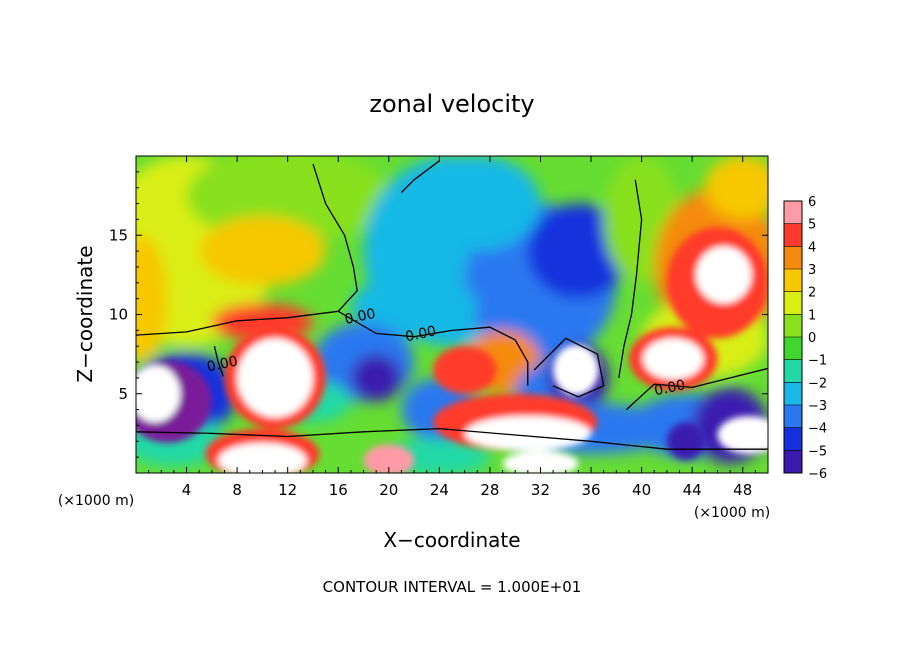  Describe the element at coordinates (812, 315) in the screenshot. I see `colorbar-label: 1` at that location.